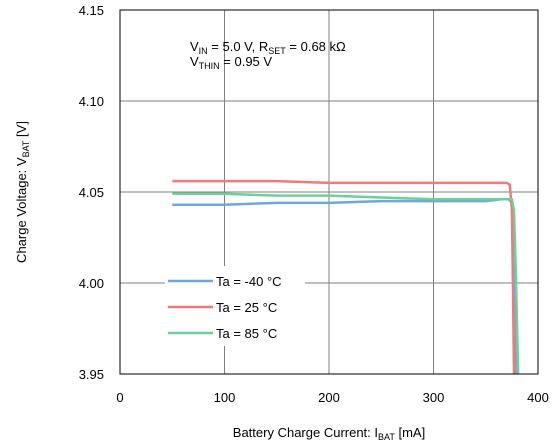  Describe the element at coordinates (22, 192) in the screenshot. I see `y-axis-title: Charge Voltage: VBAT [V]` at that location.